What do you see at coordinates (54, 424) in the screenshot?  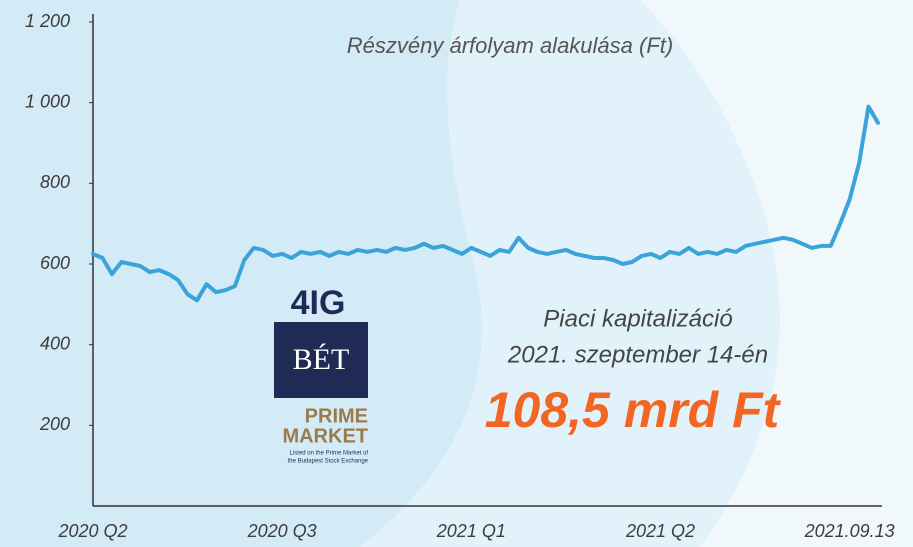 I see `y-tick-label: 200` at bounding box center [54, 424].